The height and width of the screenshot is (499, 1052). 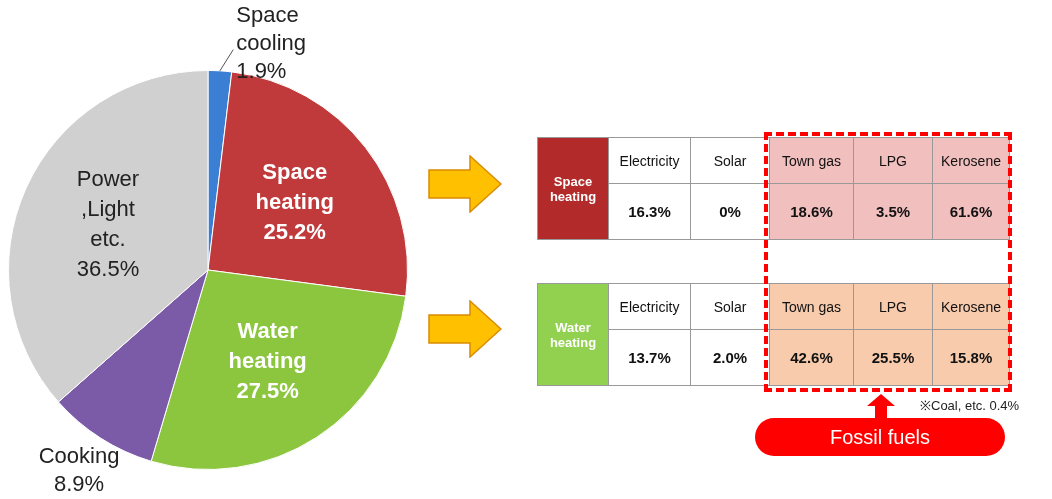 What do you see at coordinates (880, 437) in the screenshot?
I see `text: Fossil fuels` at bounding box center [880, 437].